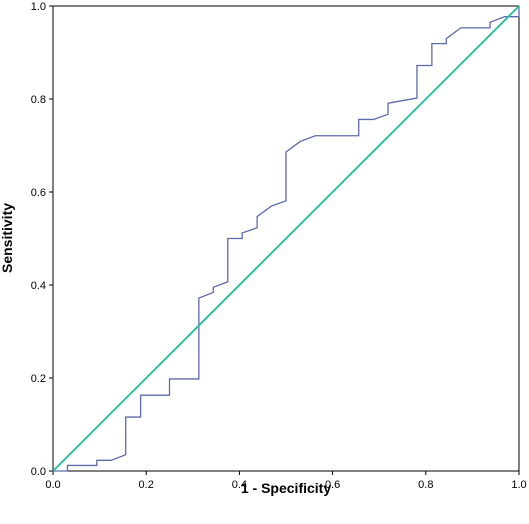  What do you see at coordinates (52, 485) in the screenshot?
I see `x-tick-label: 0.0` at bounding box center [52, 485].